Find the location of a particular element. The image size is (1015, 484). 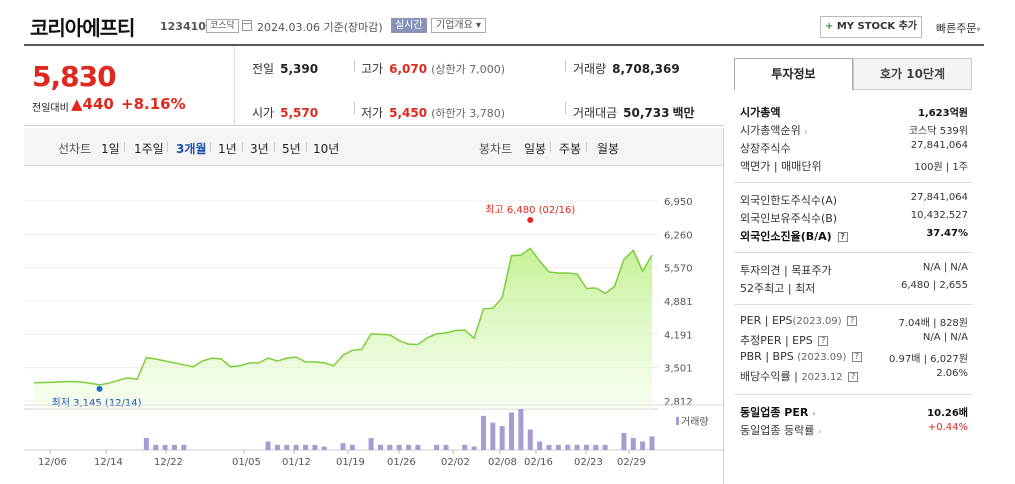

change-percent: +8.16% is located at coordinates (153, 104).